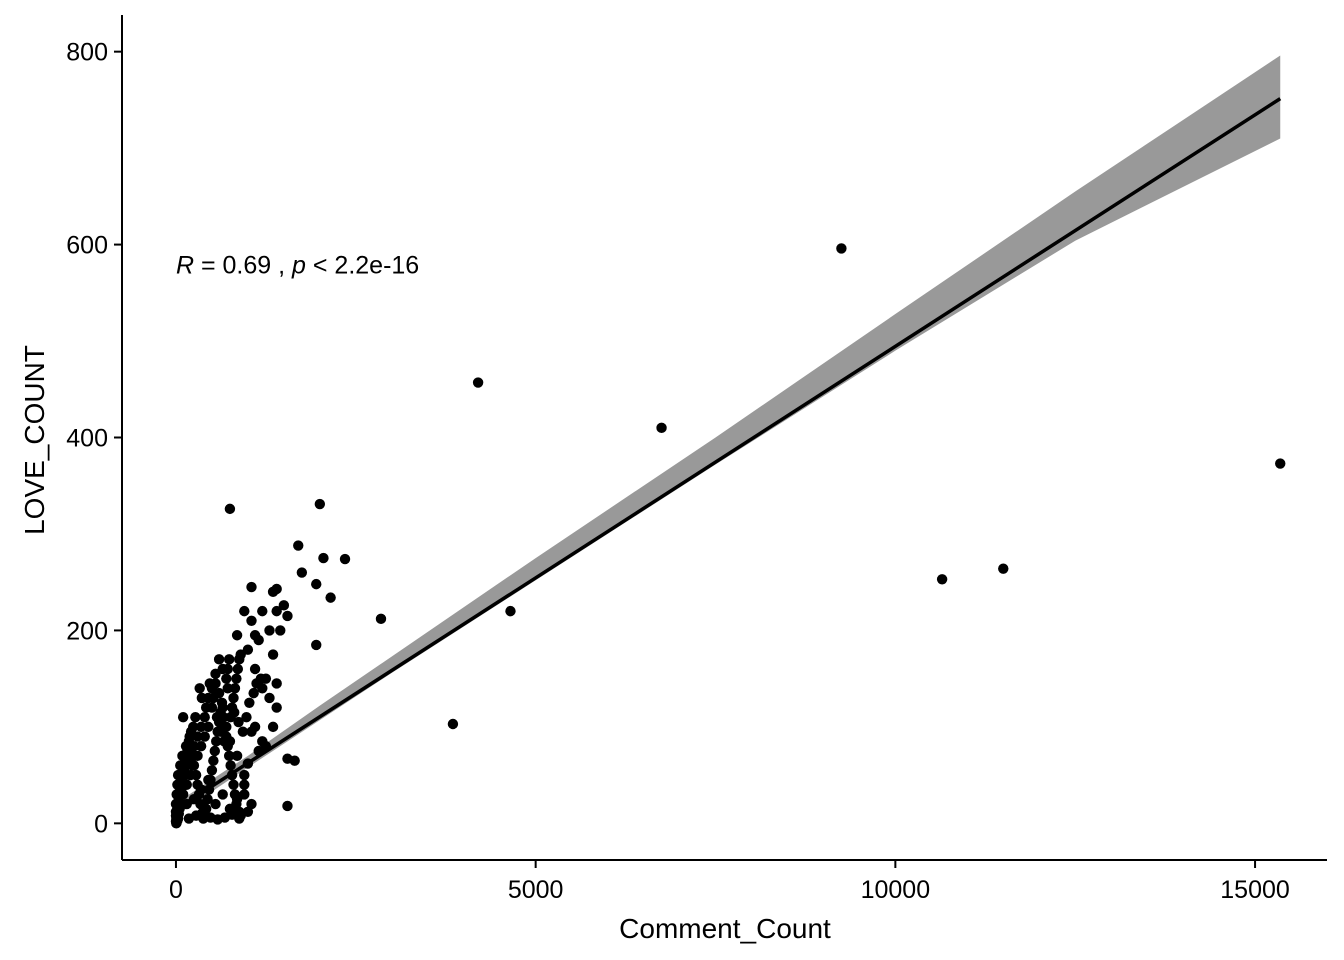  Describe the element at coordinates (243, 266) in the screenshot. I see `r-value-text: = 0.69 ,` at that location.